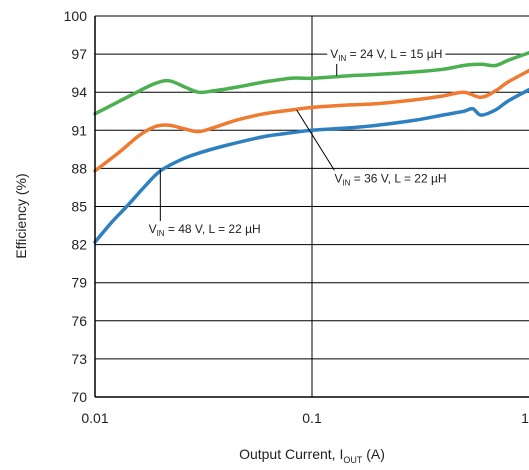 This screenshot has width=529, height=470. I want to click on series-annotation-vin-36v: VIN = 36 V, L = 22 µH, so click(373, 149).